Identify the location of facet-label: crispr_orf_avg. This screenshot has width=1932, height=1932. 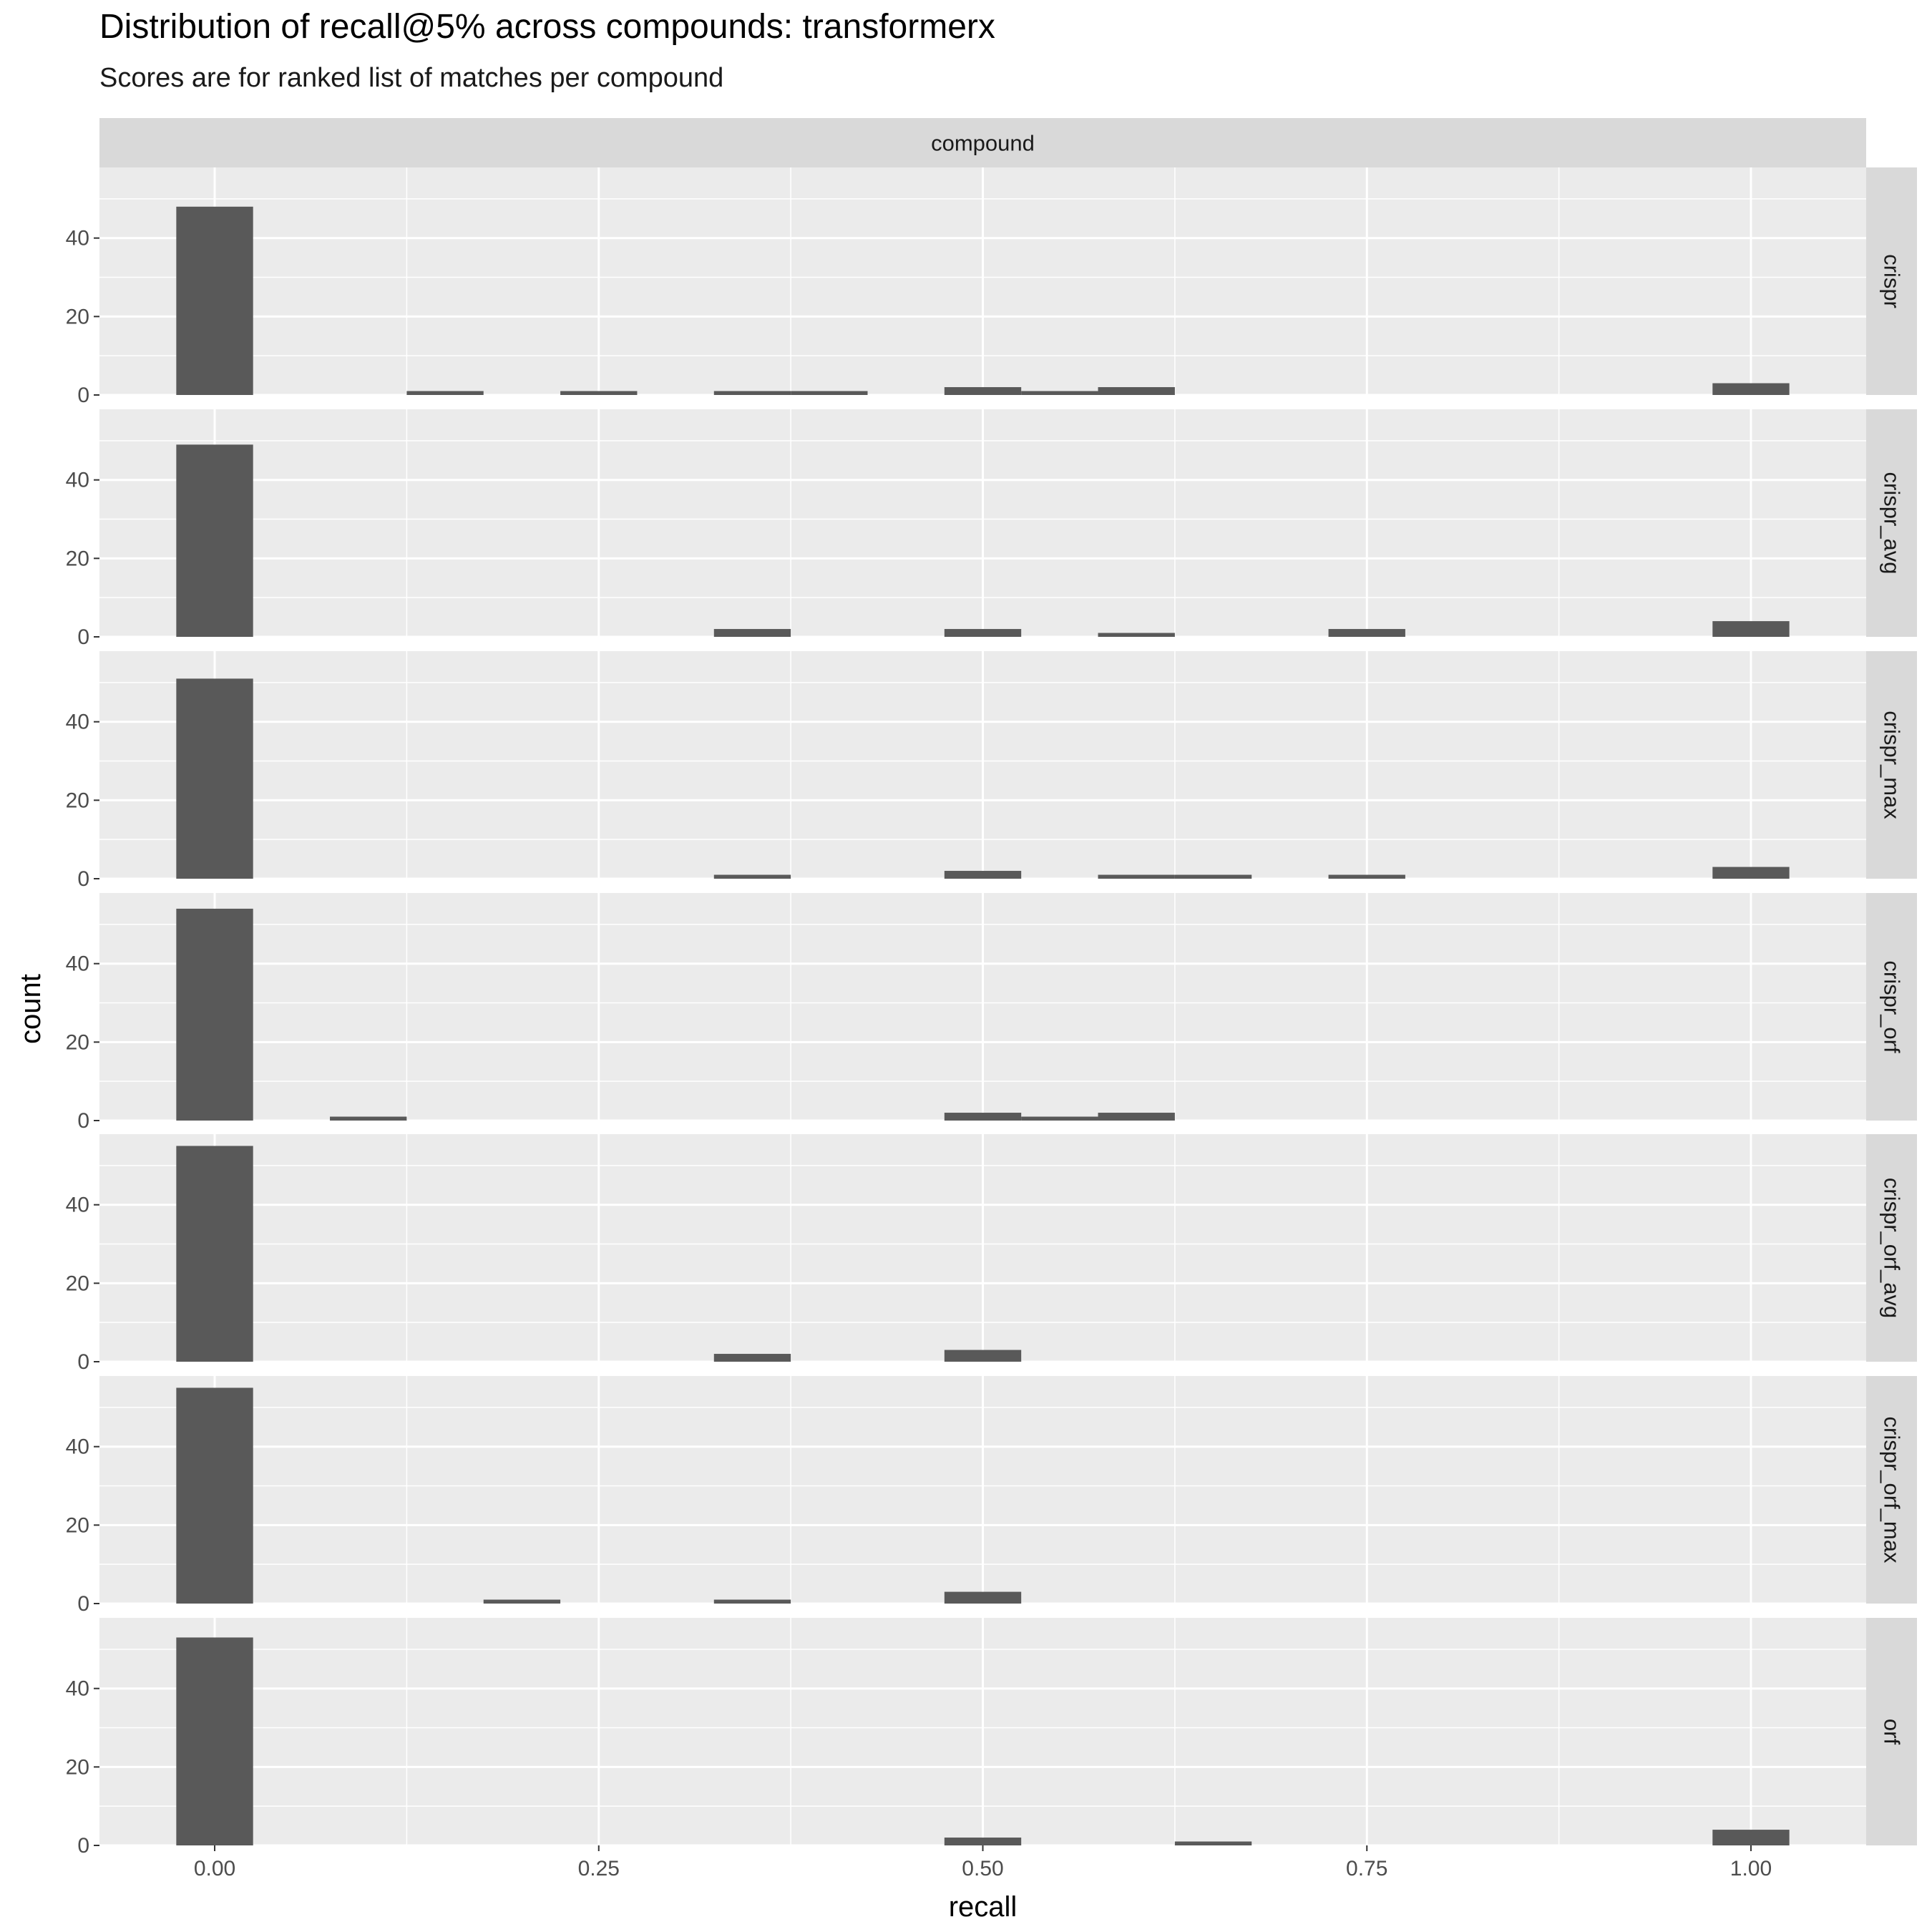
(1892, 1248).